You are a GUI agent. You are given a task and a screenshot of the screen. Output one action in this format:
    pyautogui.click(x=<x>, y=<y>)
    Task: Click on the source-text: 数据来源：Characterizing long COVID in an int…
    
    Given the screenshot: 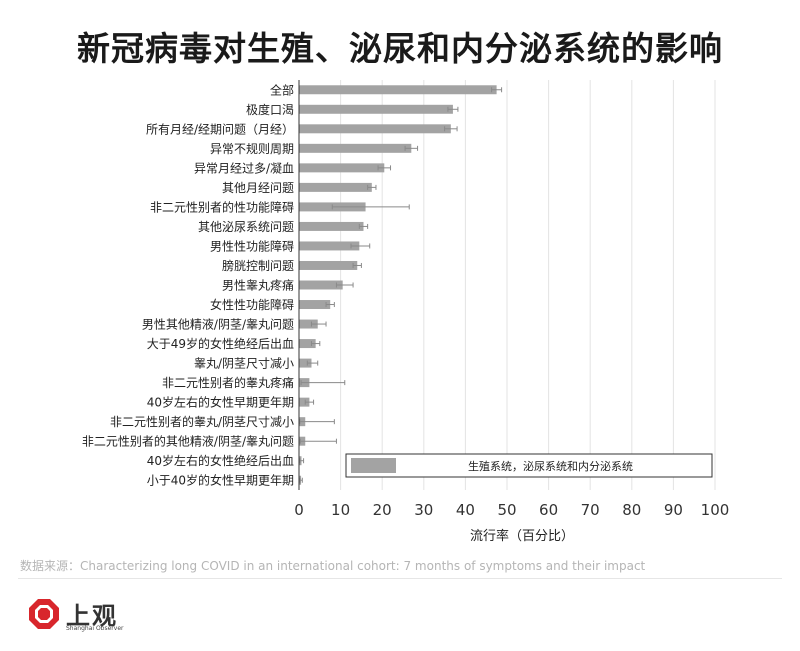 What is the action you would take?
    pyautogui.click(x=333, y=566)
    